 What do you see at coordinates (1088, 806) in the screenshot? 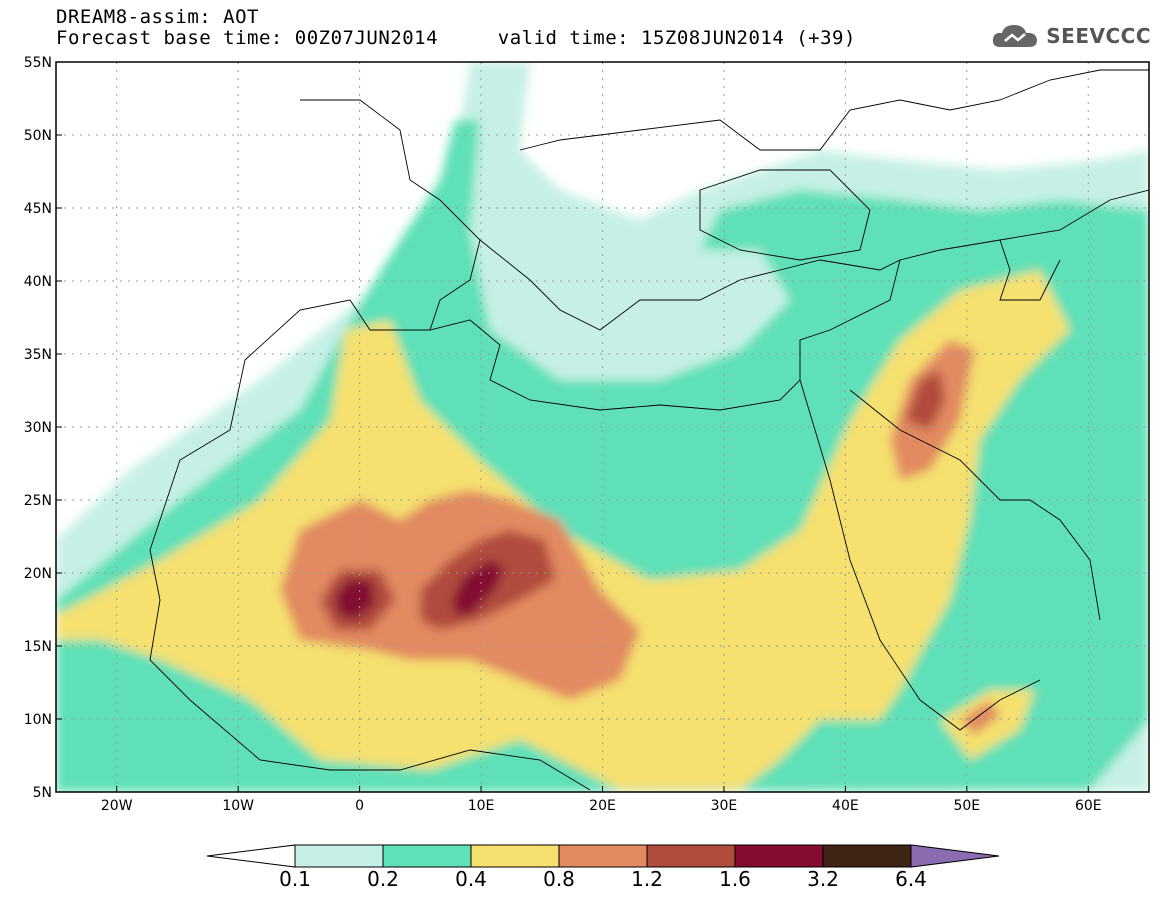
I see `lon-tick-label: 60E` at bounding box center [1088, 806].